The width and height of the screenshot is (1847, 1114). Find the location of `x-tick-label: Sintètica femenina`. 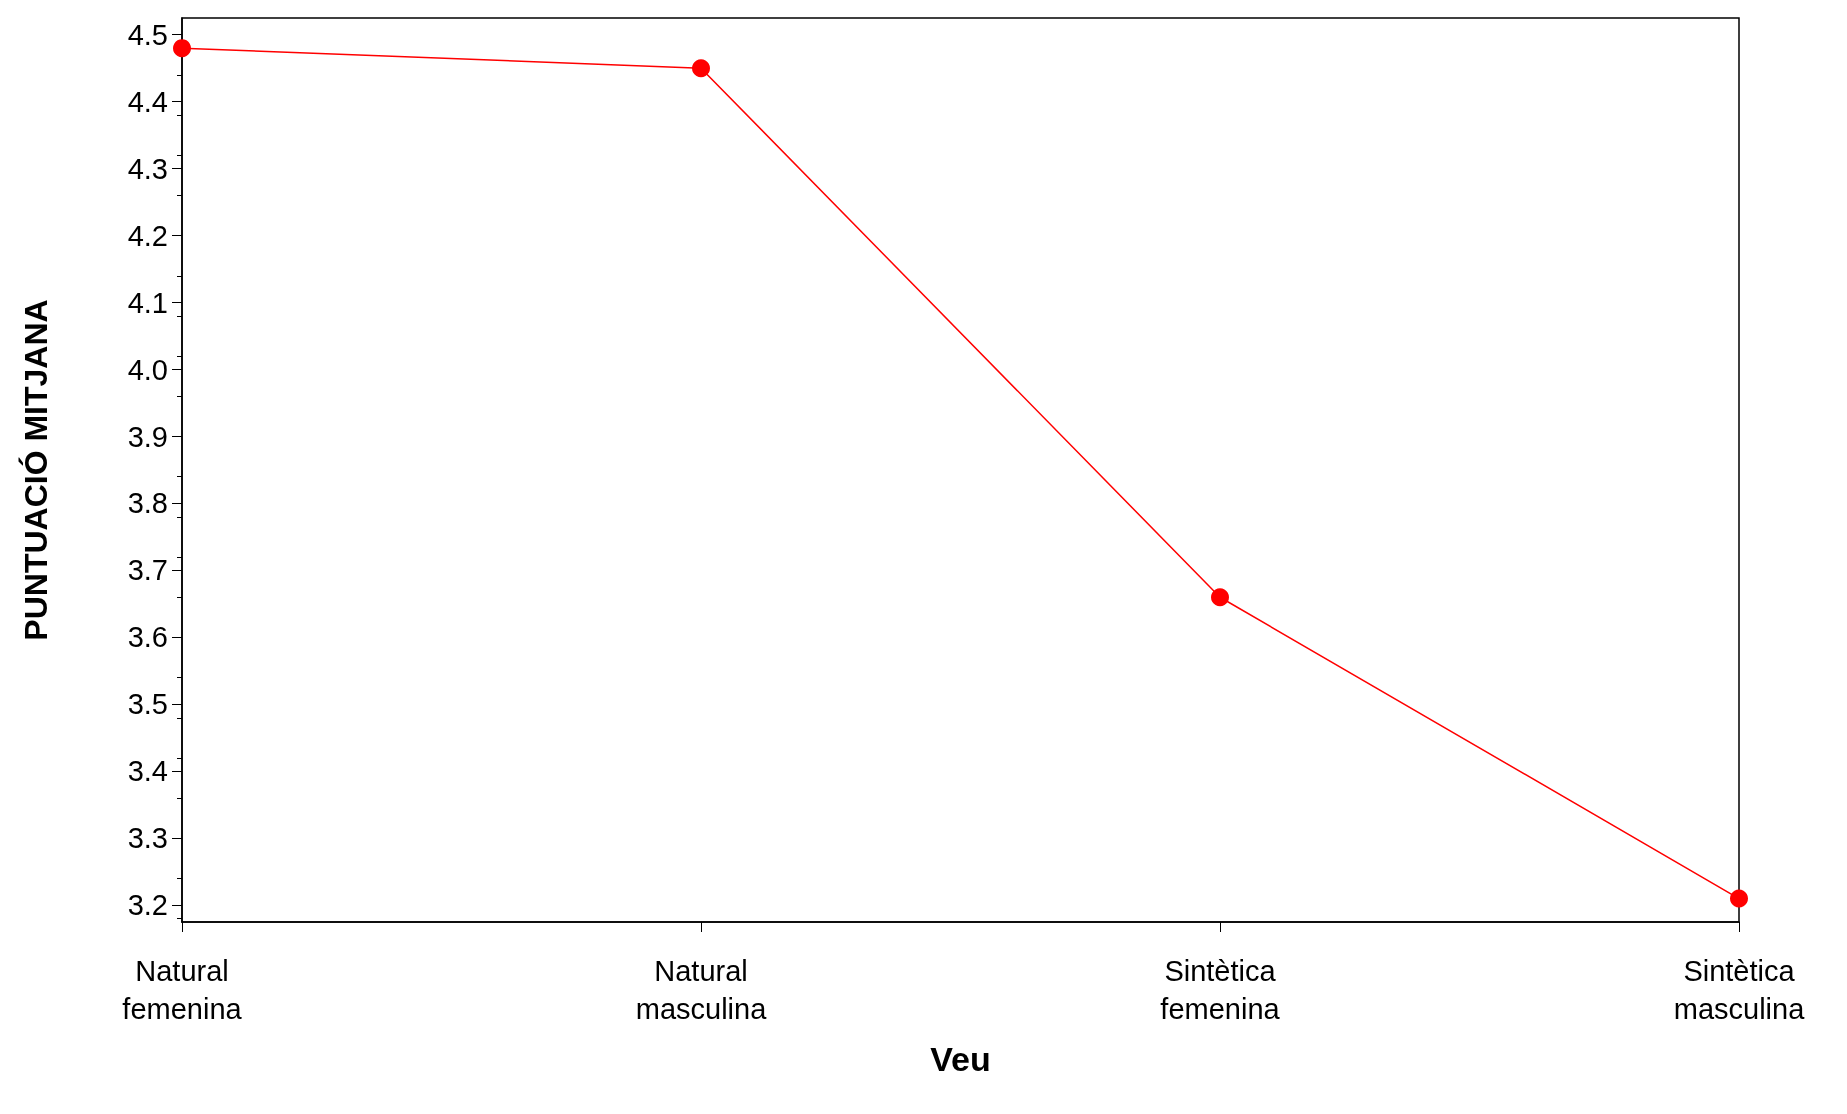

x-tick-label: Sintètica femenina is located at coordinates (1220, 990).